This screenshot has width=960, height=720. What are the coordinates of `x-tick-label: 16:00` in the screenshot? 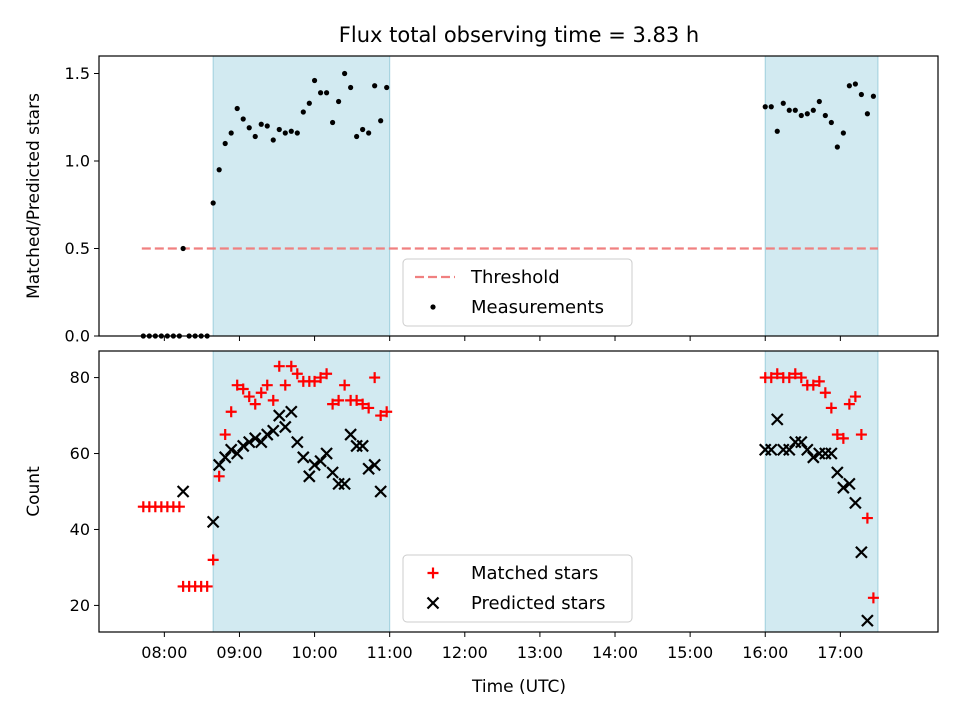 It's located at (765, 652).